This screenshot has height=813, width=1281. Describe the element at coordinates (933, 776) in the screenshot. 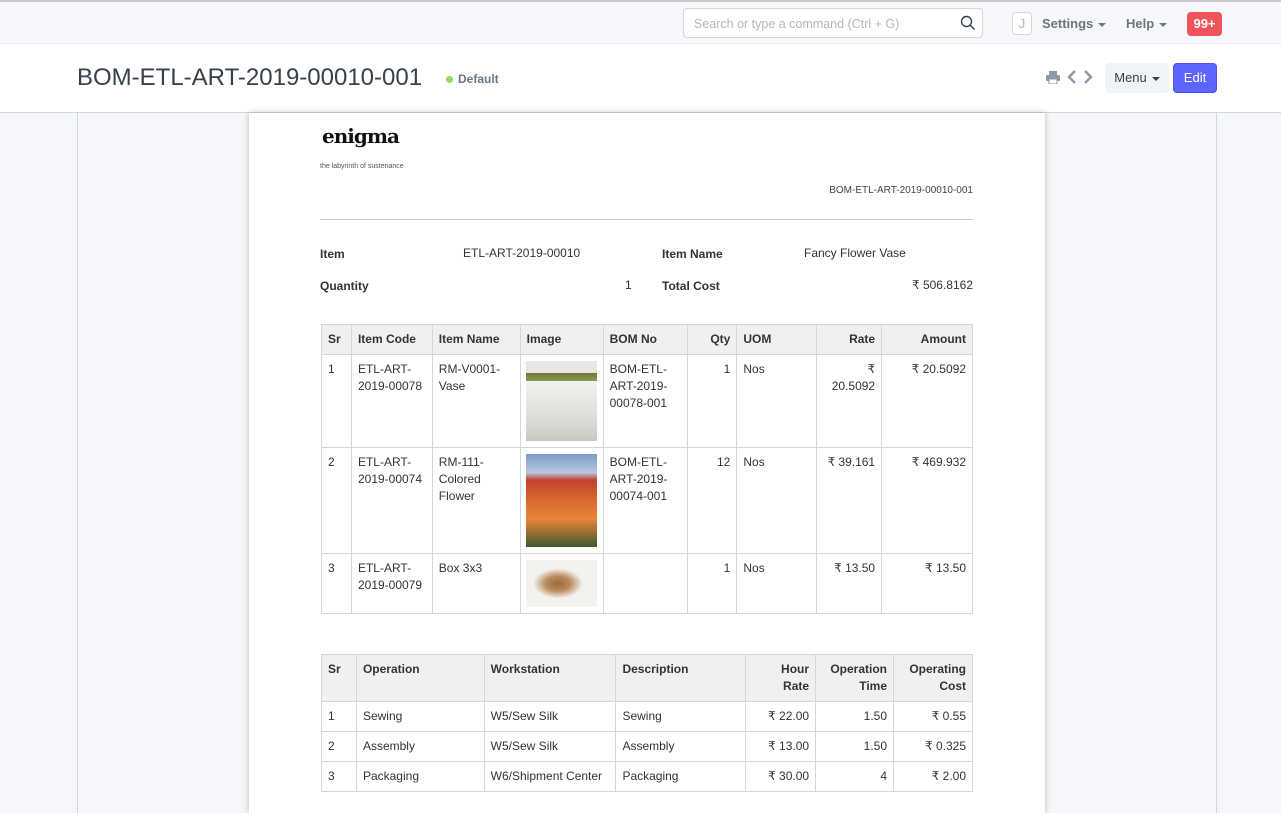

I see `cell-operating-cost: ₹ 2.00` at that location.